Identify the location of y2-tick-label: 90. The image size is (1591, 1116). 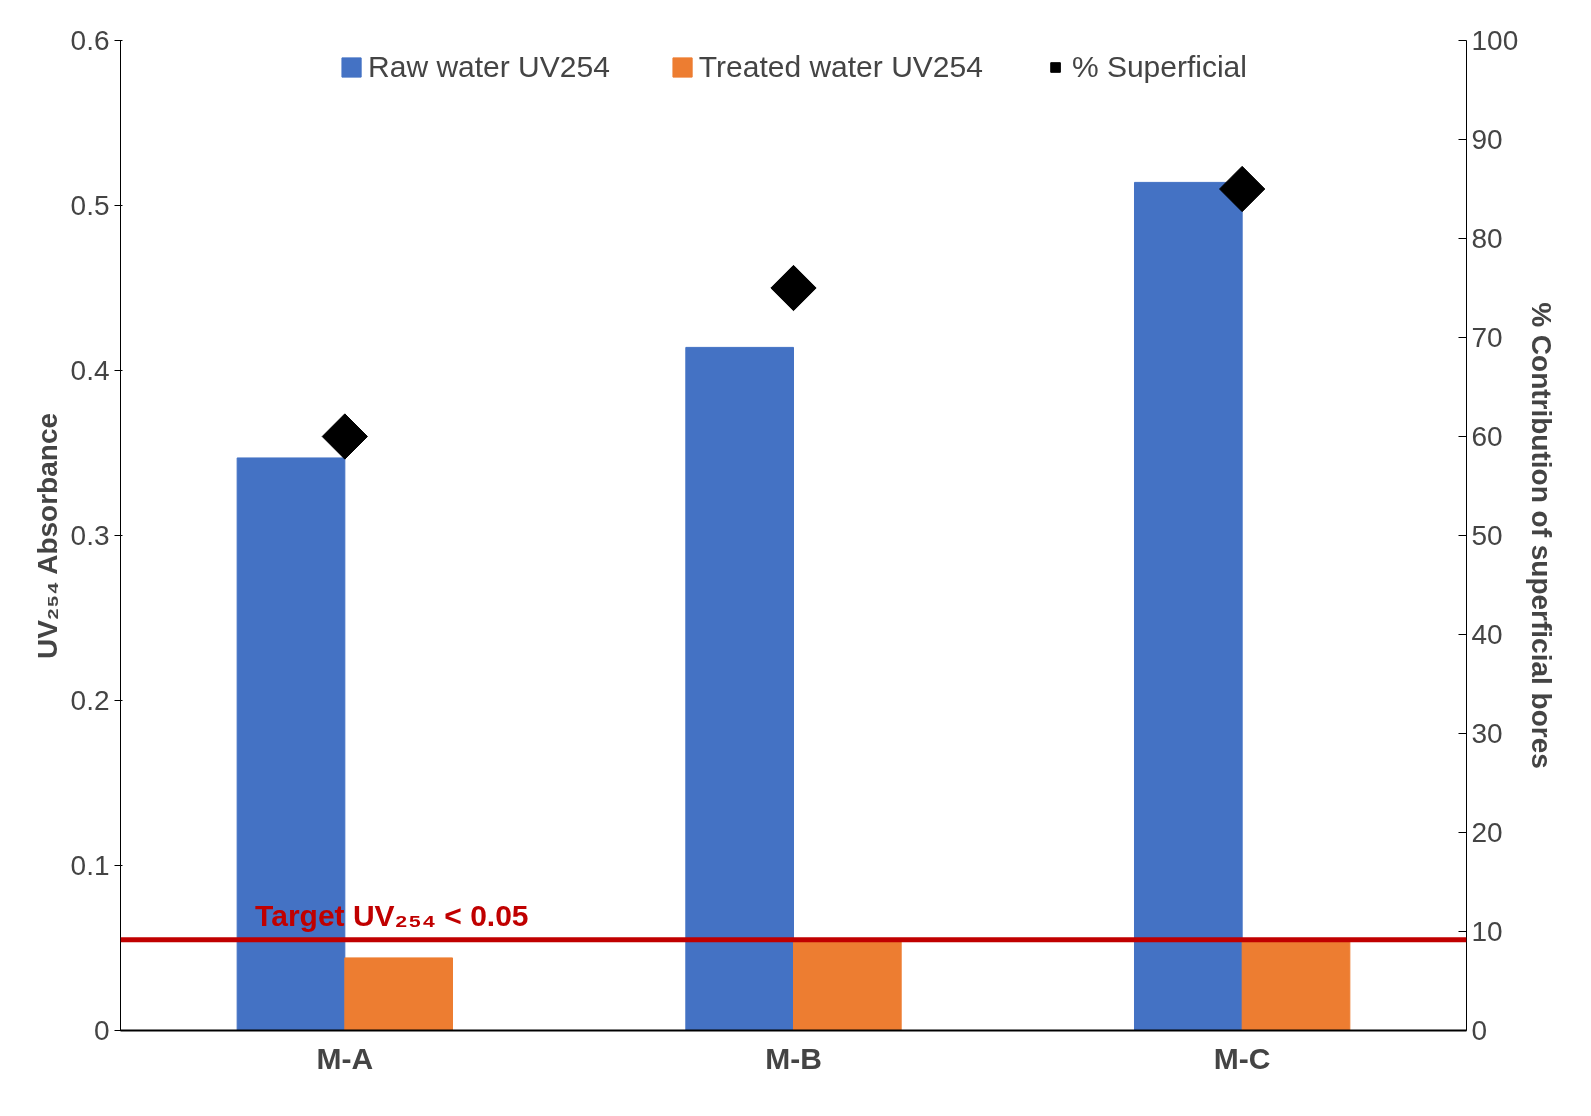
(1487, 139).